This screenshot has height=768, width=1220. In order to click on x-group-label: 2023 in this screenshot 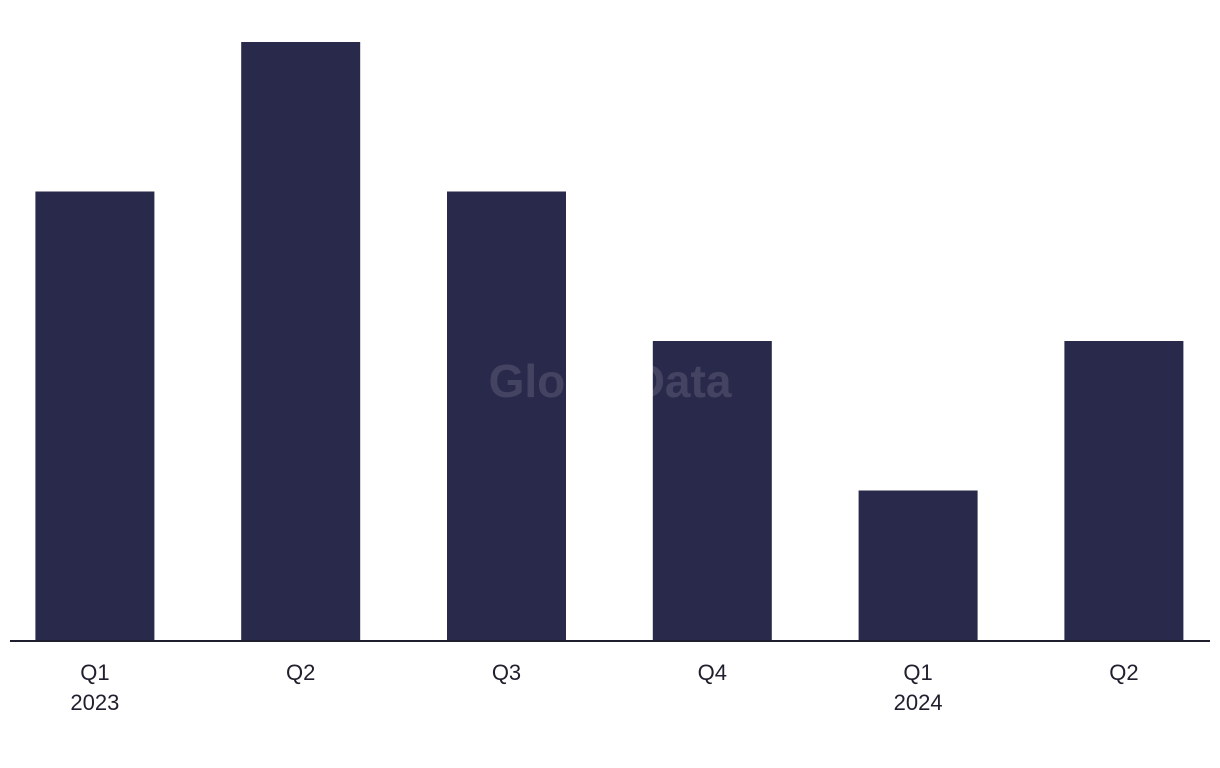, I will do `click(94, 702)`.